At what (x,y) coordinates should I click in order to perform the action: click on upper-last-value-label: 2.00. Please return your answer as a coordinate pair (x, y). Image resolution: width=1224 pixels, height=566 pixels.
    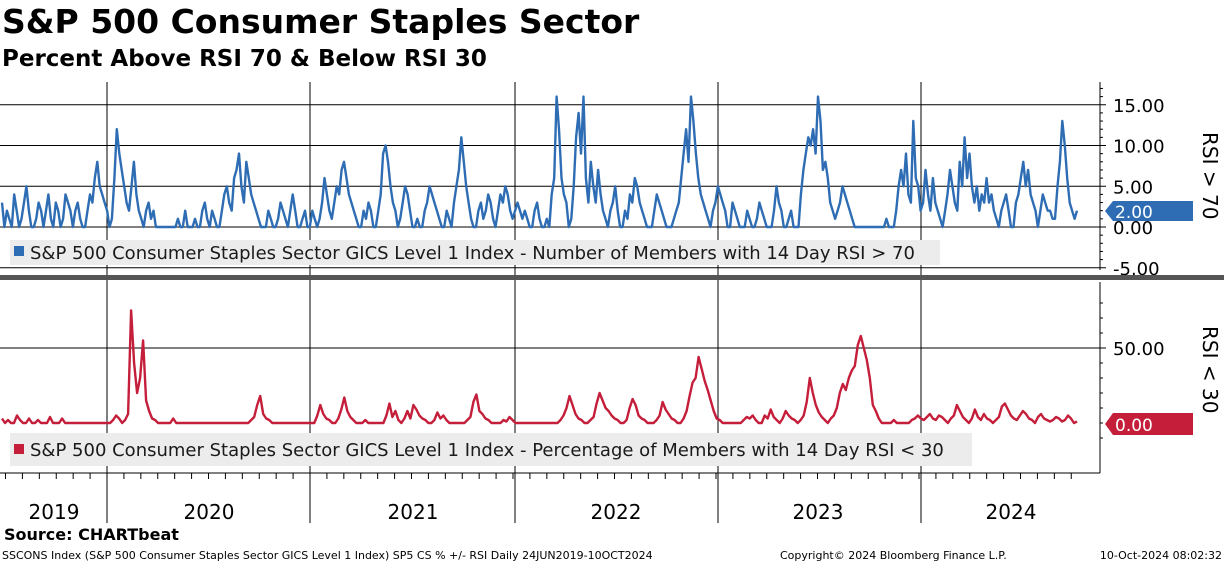
    Looking at the image, I should click on (1134, 213).